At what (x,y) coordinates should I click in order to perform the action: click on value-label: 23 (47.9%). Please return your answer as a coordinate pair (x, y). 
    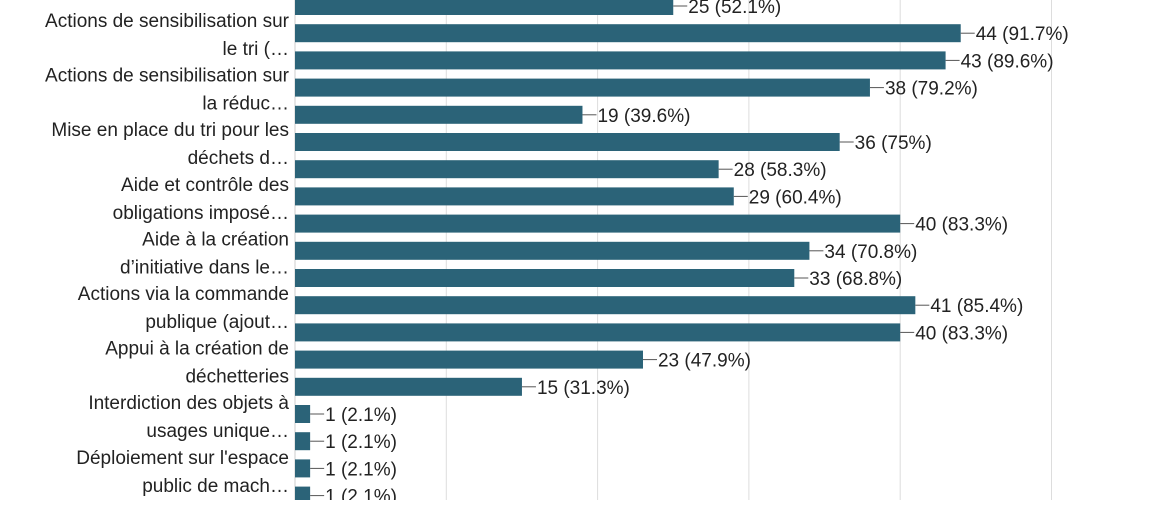
    Looking at the image, I should click on (704, 361).